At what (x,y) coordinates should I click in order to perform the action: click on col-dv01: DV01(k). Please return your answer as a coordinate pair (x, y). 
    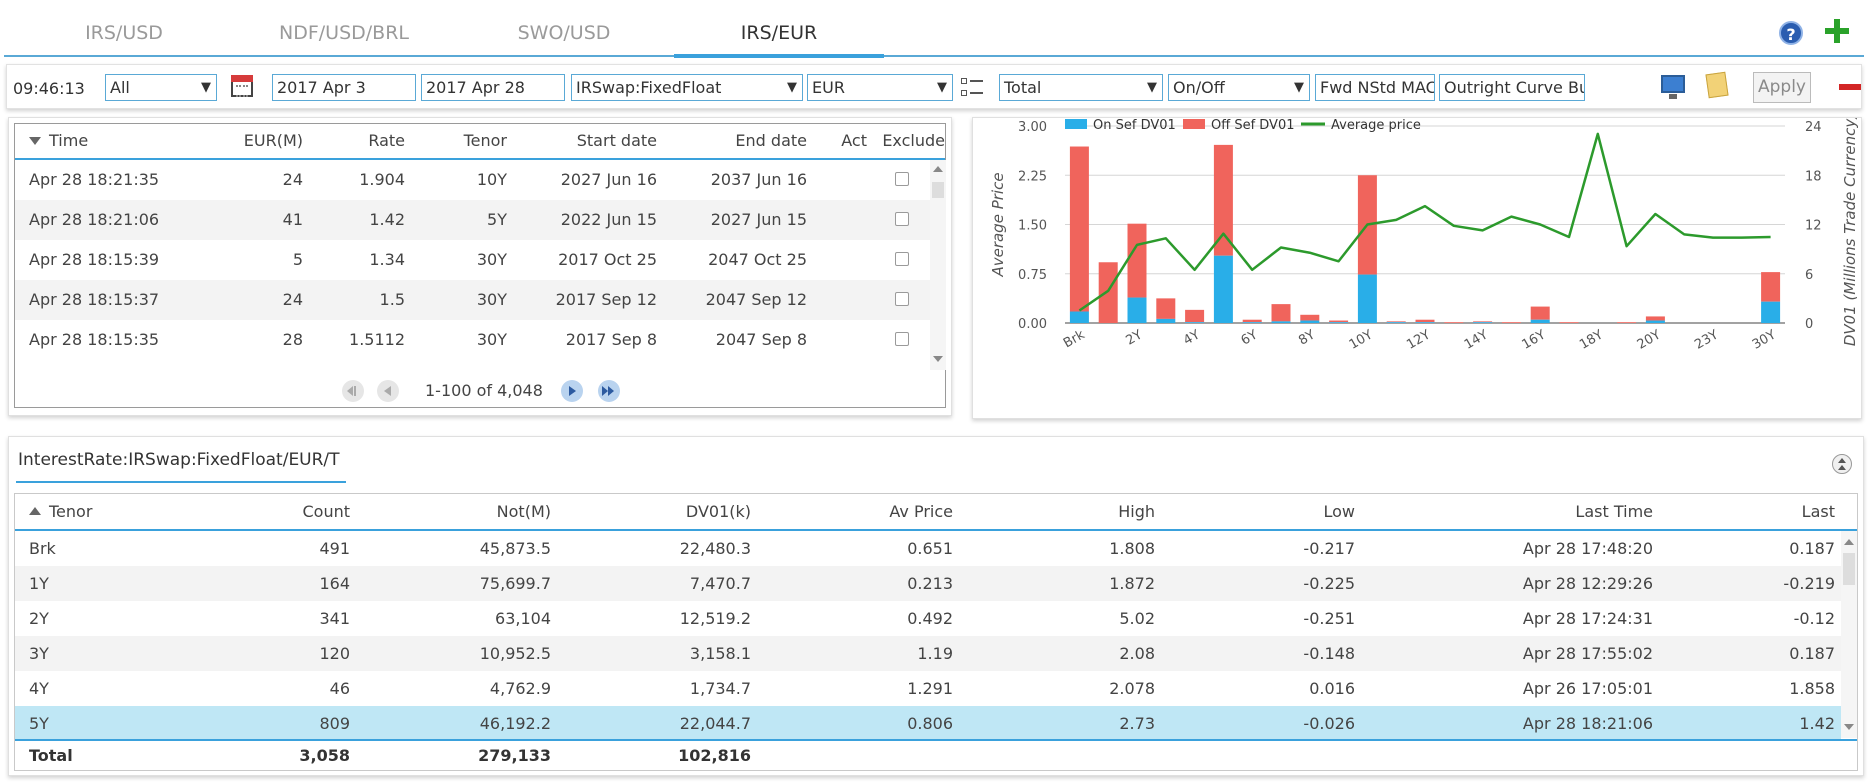
    Looking at the image, I should click on (718, 511).